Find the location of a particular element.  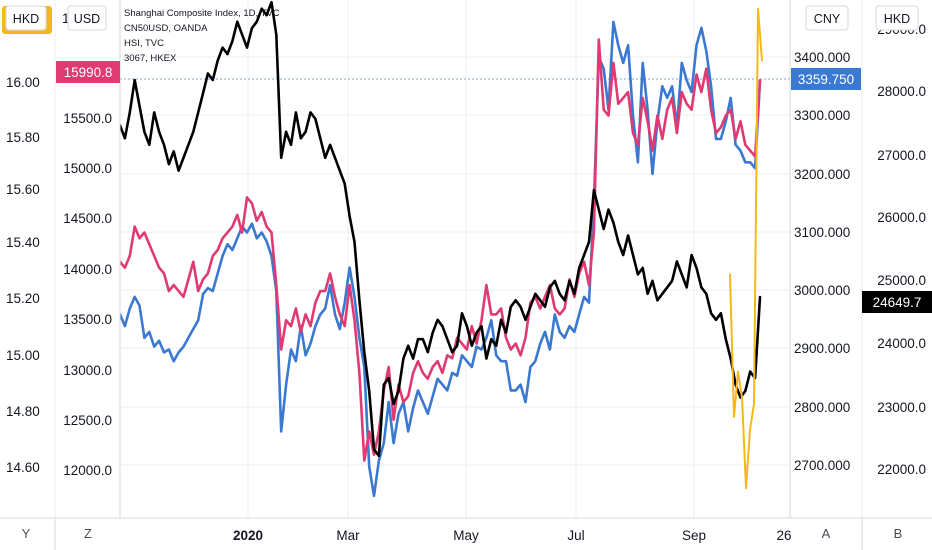

usd-left-tick-1: 12500.0 is located at coordinates (87, 420).